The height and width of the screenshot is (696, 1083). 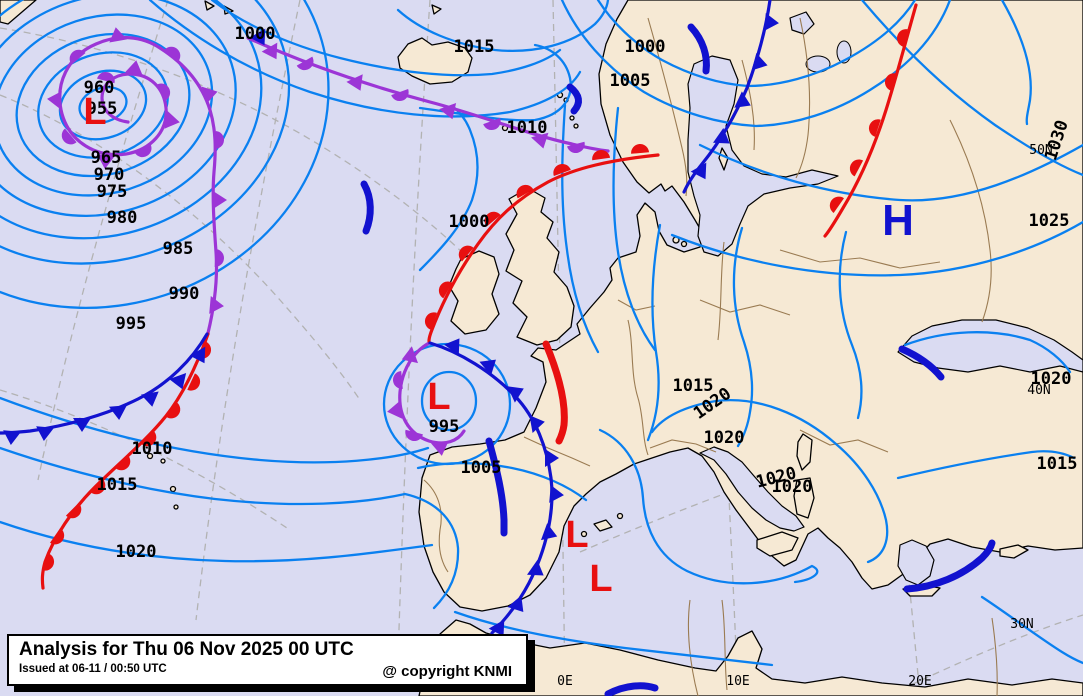 What do you see at coordinates (93, 669) in the screenshot?
I see `issued-timestamp: Issued at 06-11 / 00:50 UTC` at bounding box center [93, 669].